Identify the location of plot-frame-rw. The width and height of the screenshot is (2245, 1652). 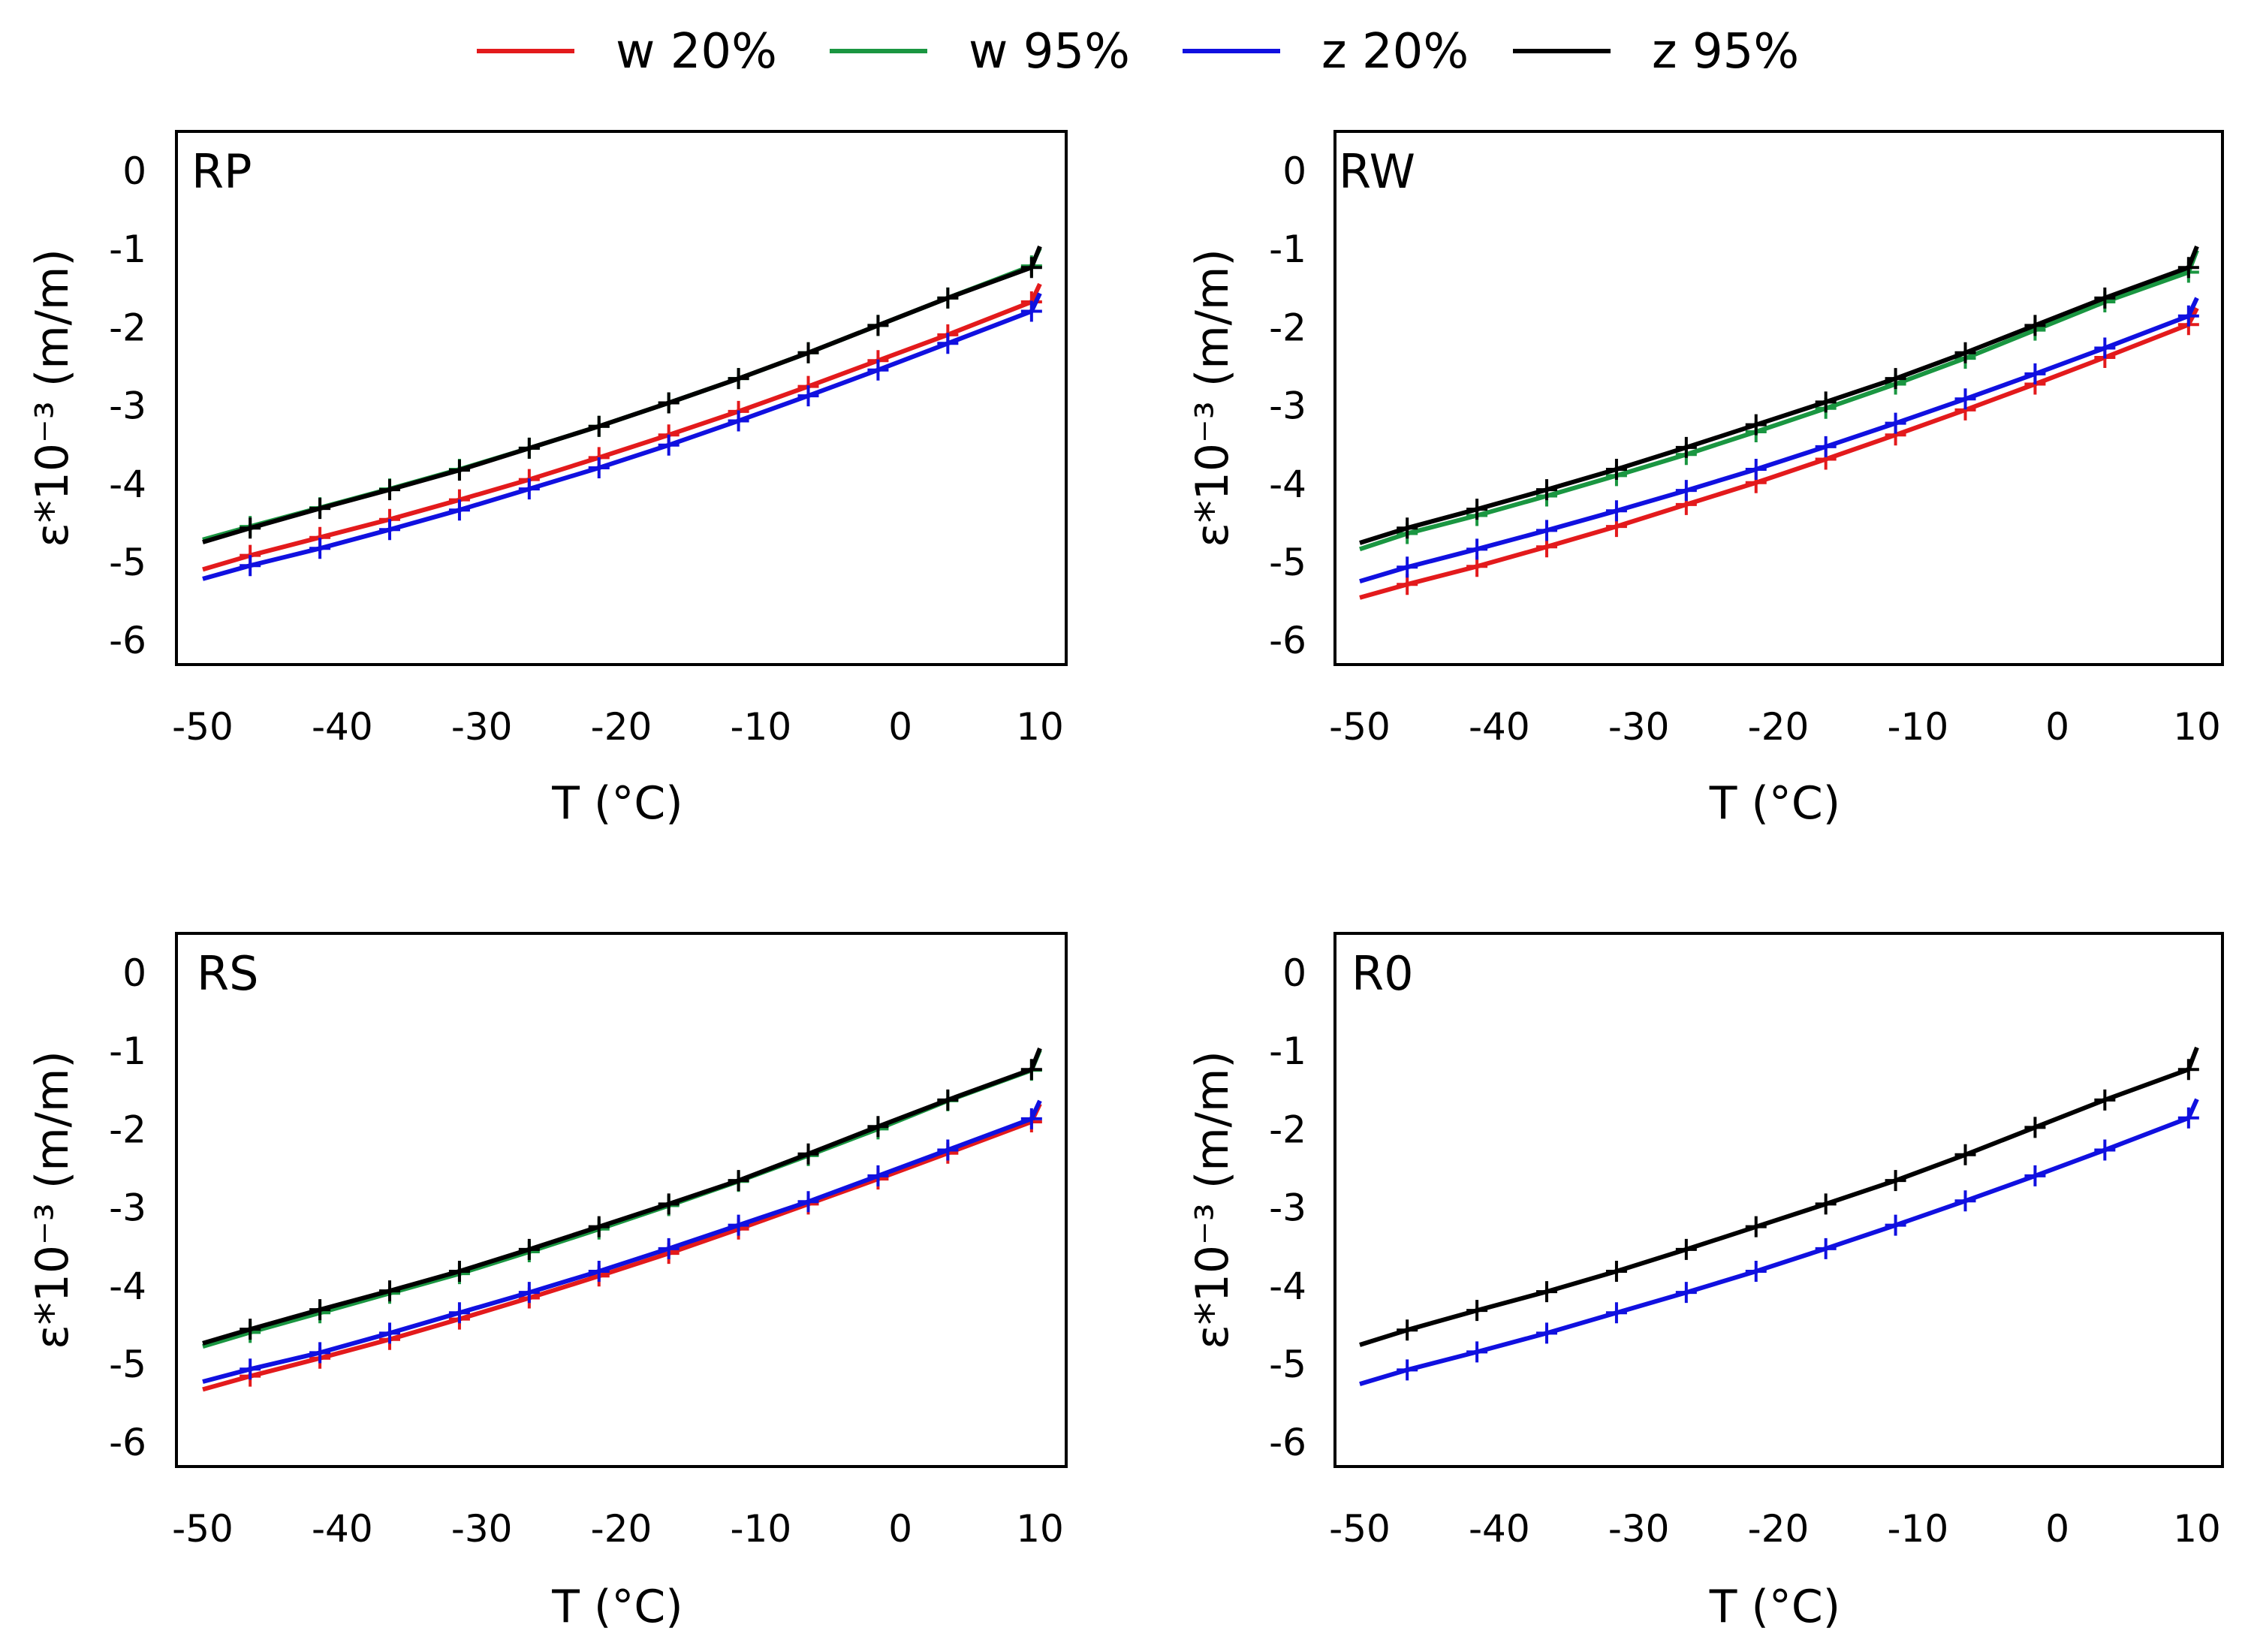
(1779, 398).